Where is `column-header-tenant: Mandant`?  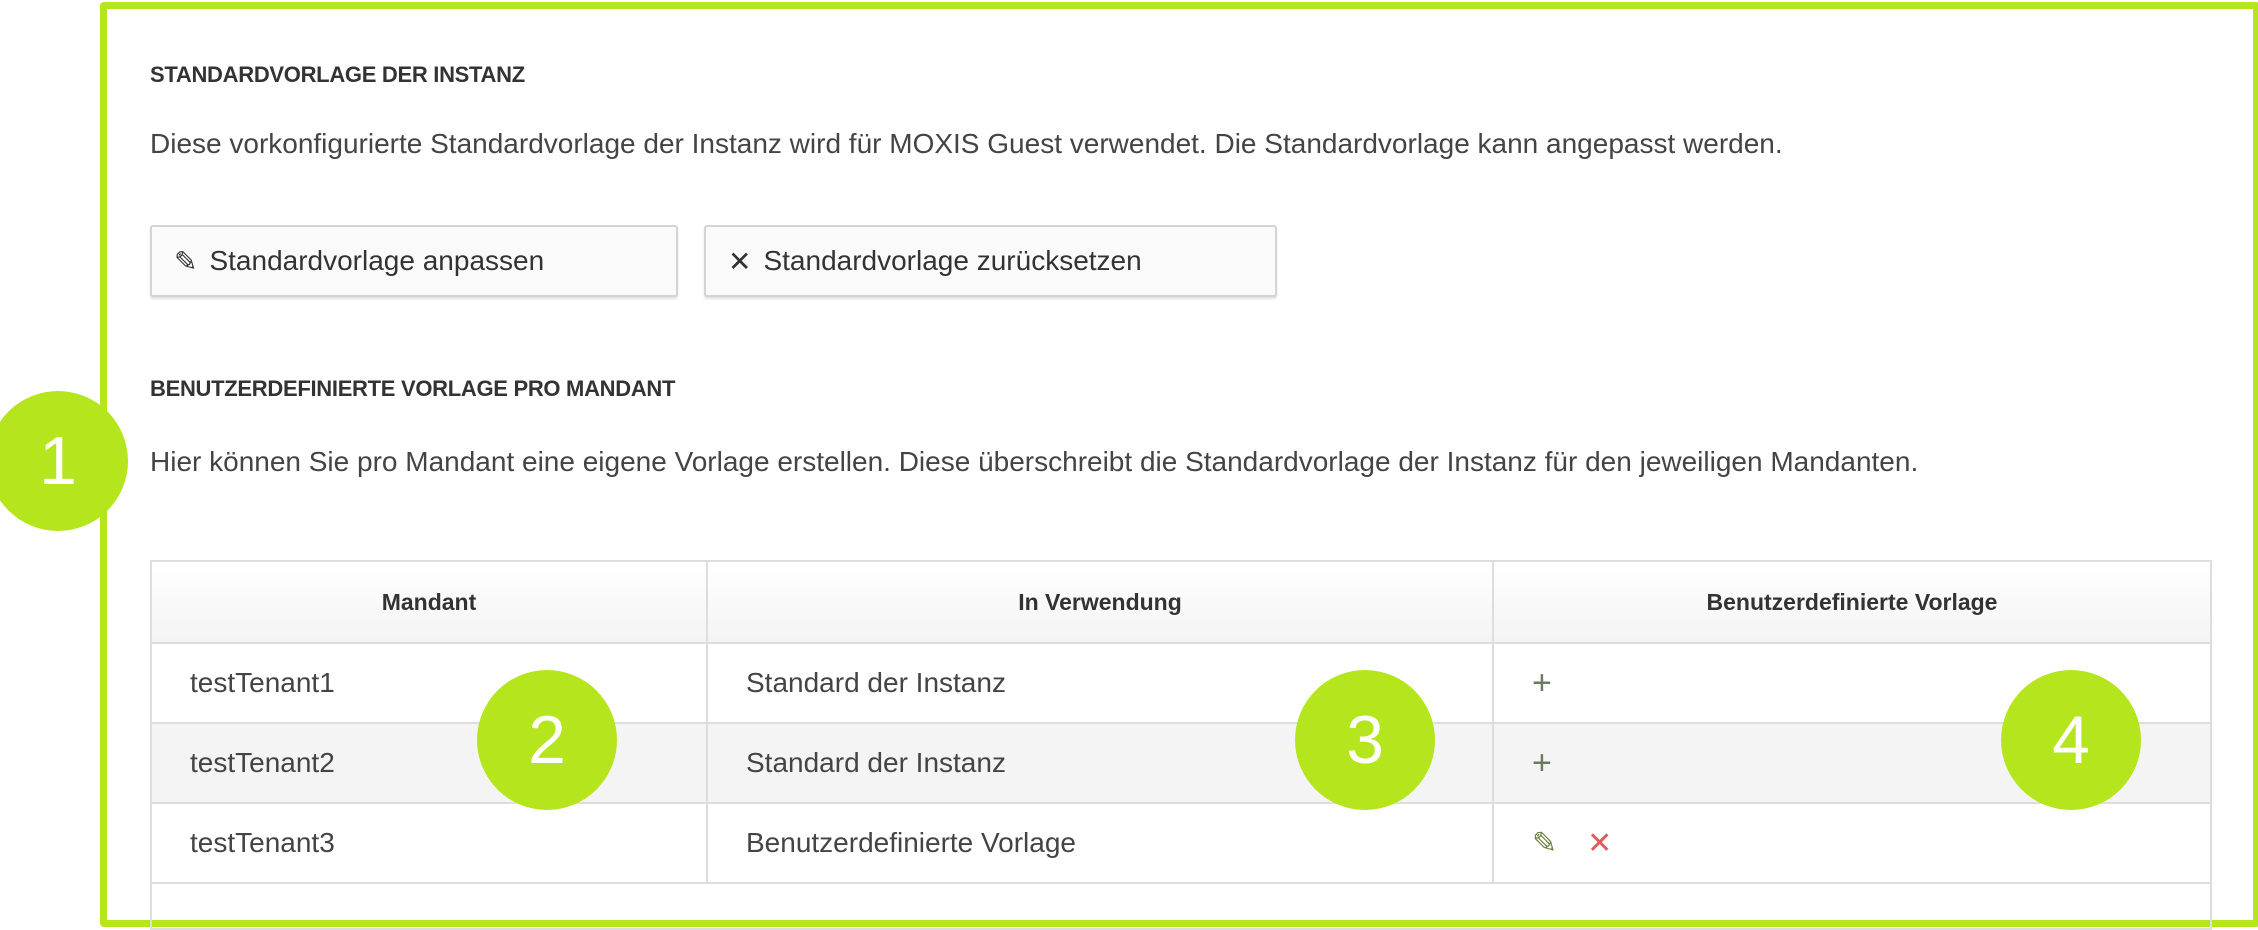
column-header-tenant: Mandant is located at coordinates (429, 602).